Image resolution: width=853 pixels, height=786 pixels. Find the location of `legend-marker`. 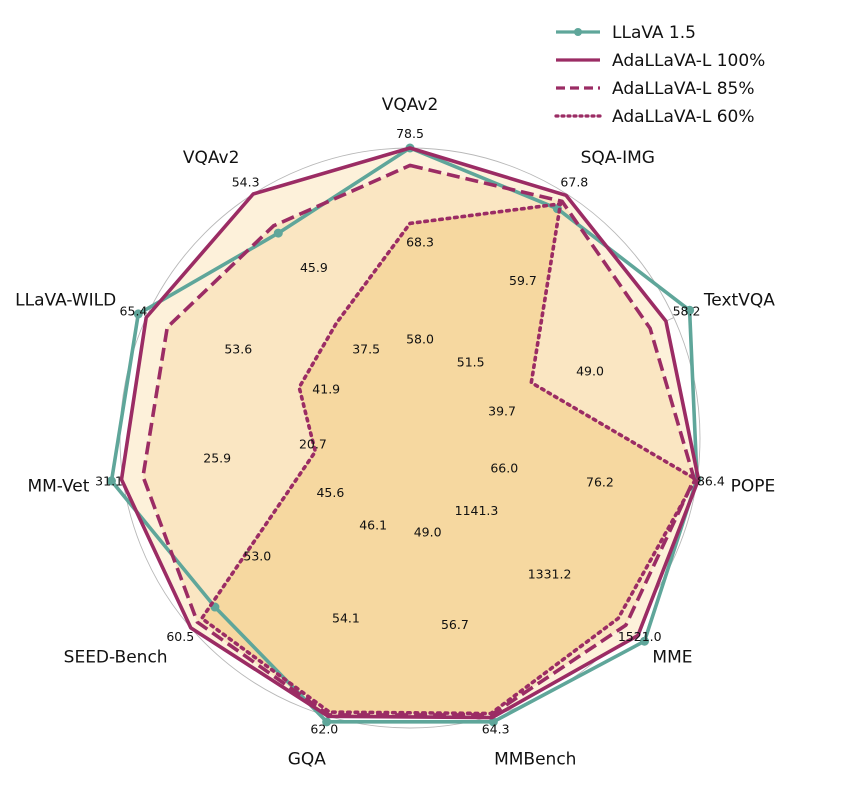

legend-marker is located at coordinates (578, 32).